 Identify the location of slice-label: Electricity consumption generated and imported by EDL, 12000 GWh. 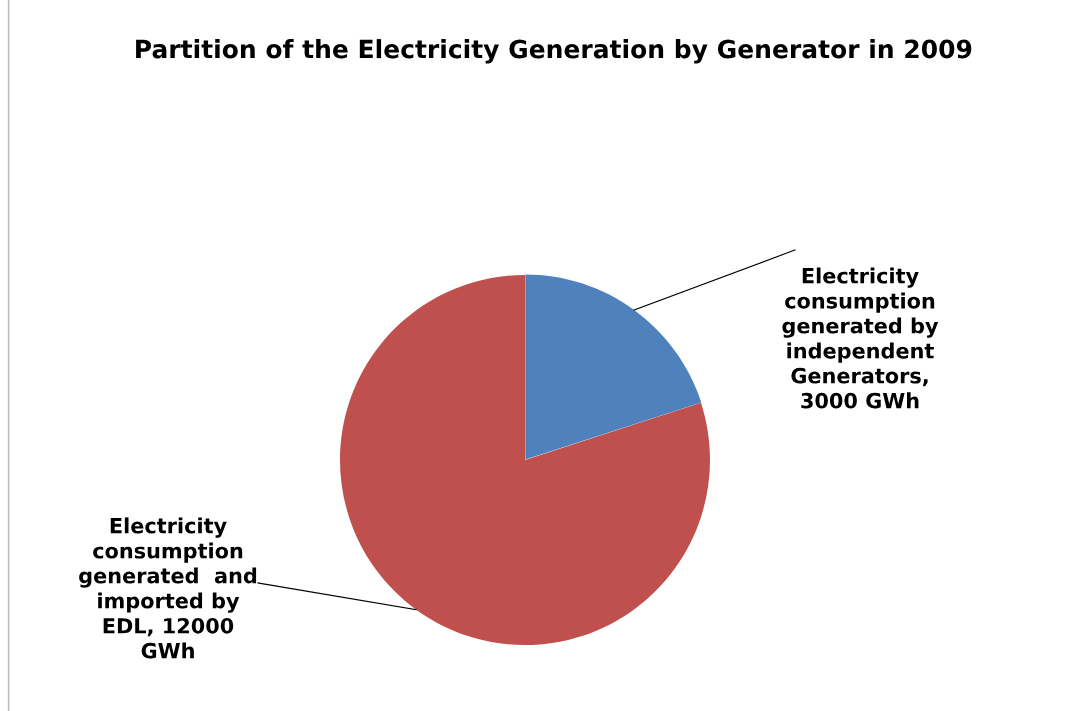
(168, 588).